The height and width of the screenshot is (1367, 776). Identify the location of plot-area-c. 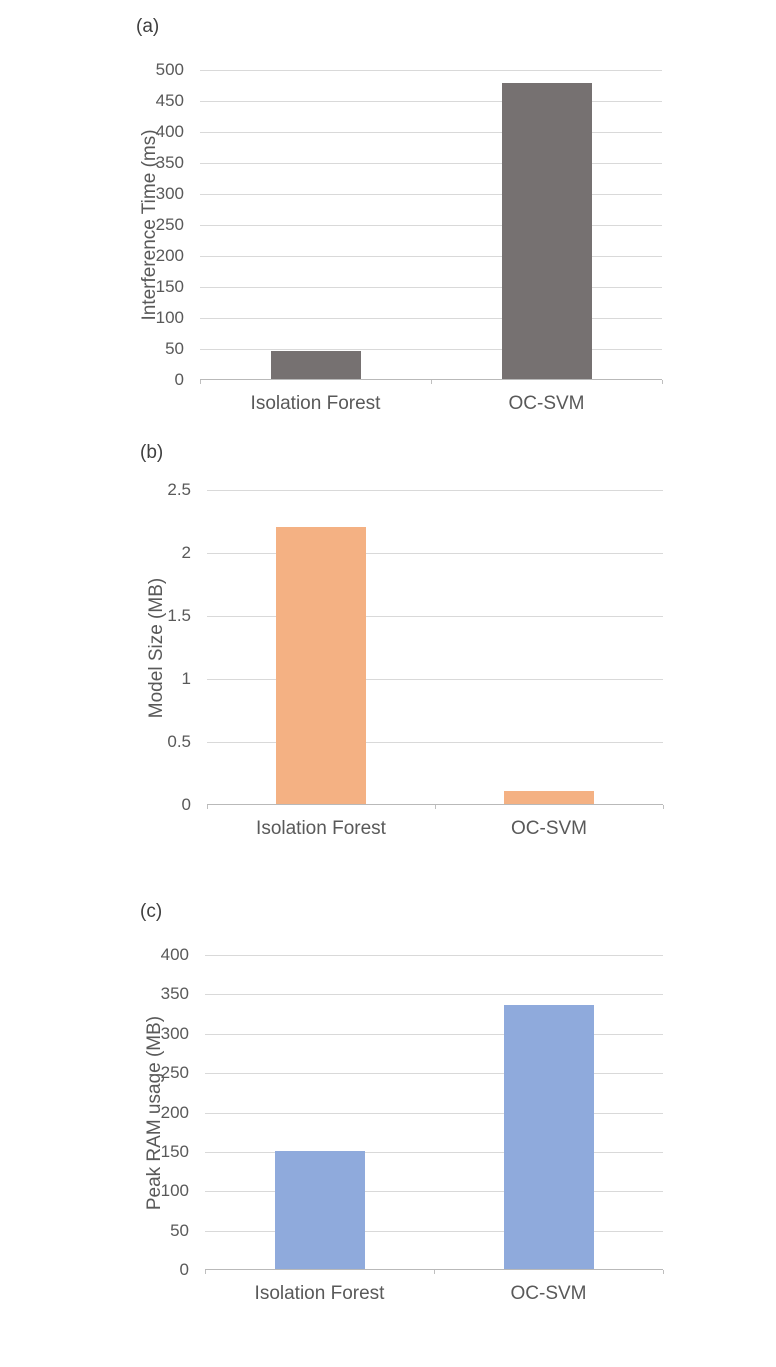
(434, 1112).